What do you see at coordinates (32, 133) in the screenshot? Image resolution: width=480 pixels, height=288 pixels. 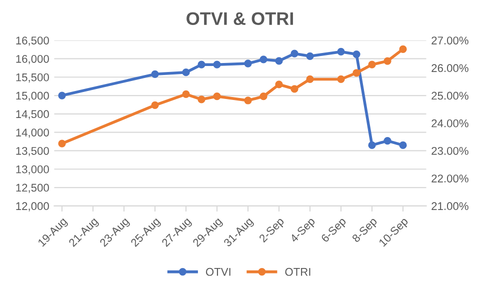 I see `y-tick-label: 14,000` at bounding box center [32, 133].